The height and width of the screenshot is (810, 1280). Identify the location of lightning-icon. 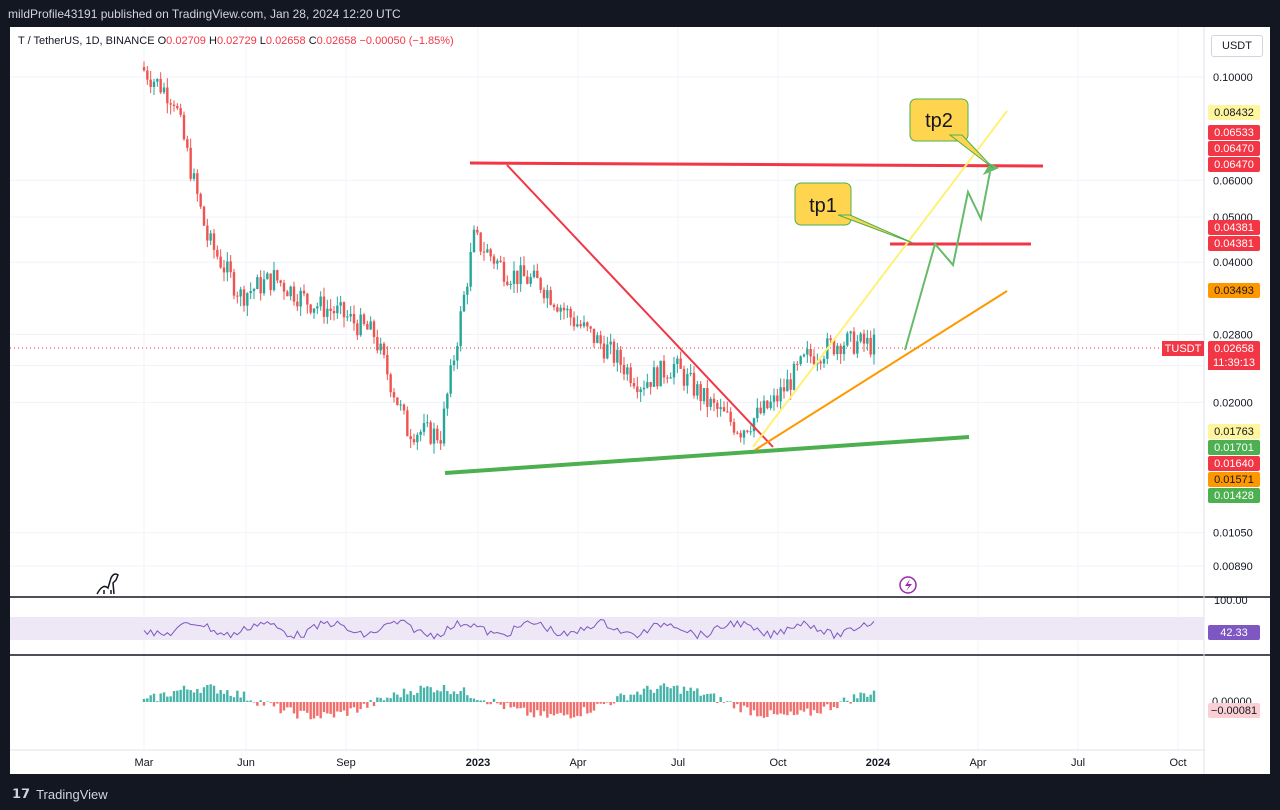
(908, 585).